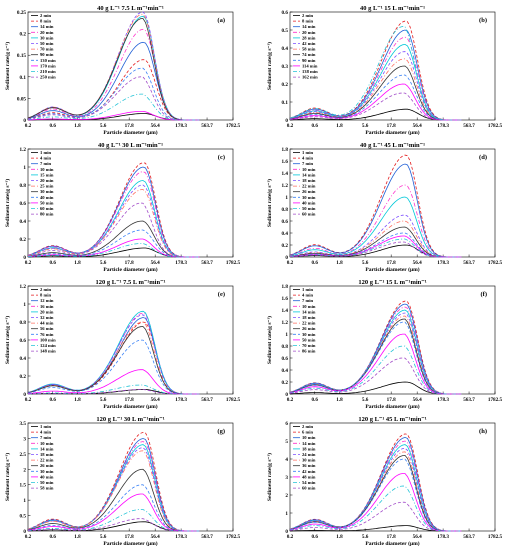 The image size is (524, 550). I want to click on legend-label: 10 min, so click(309, 169).